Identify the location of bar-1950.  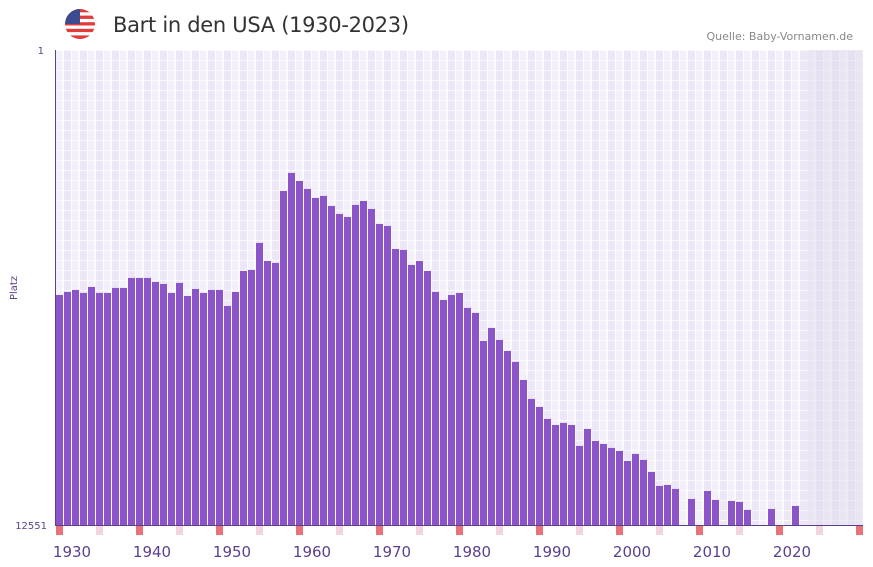
(219, 407).